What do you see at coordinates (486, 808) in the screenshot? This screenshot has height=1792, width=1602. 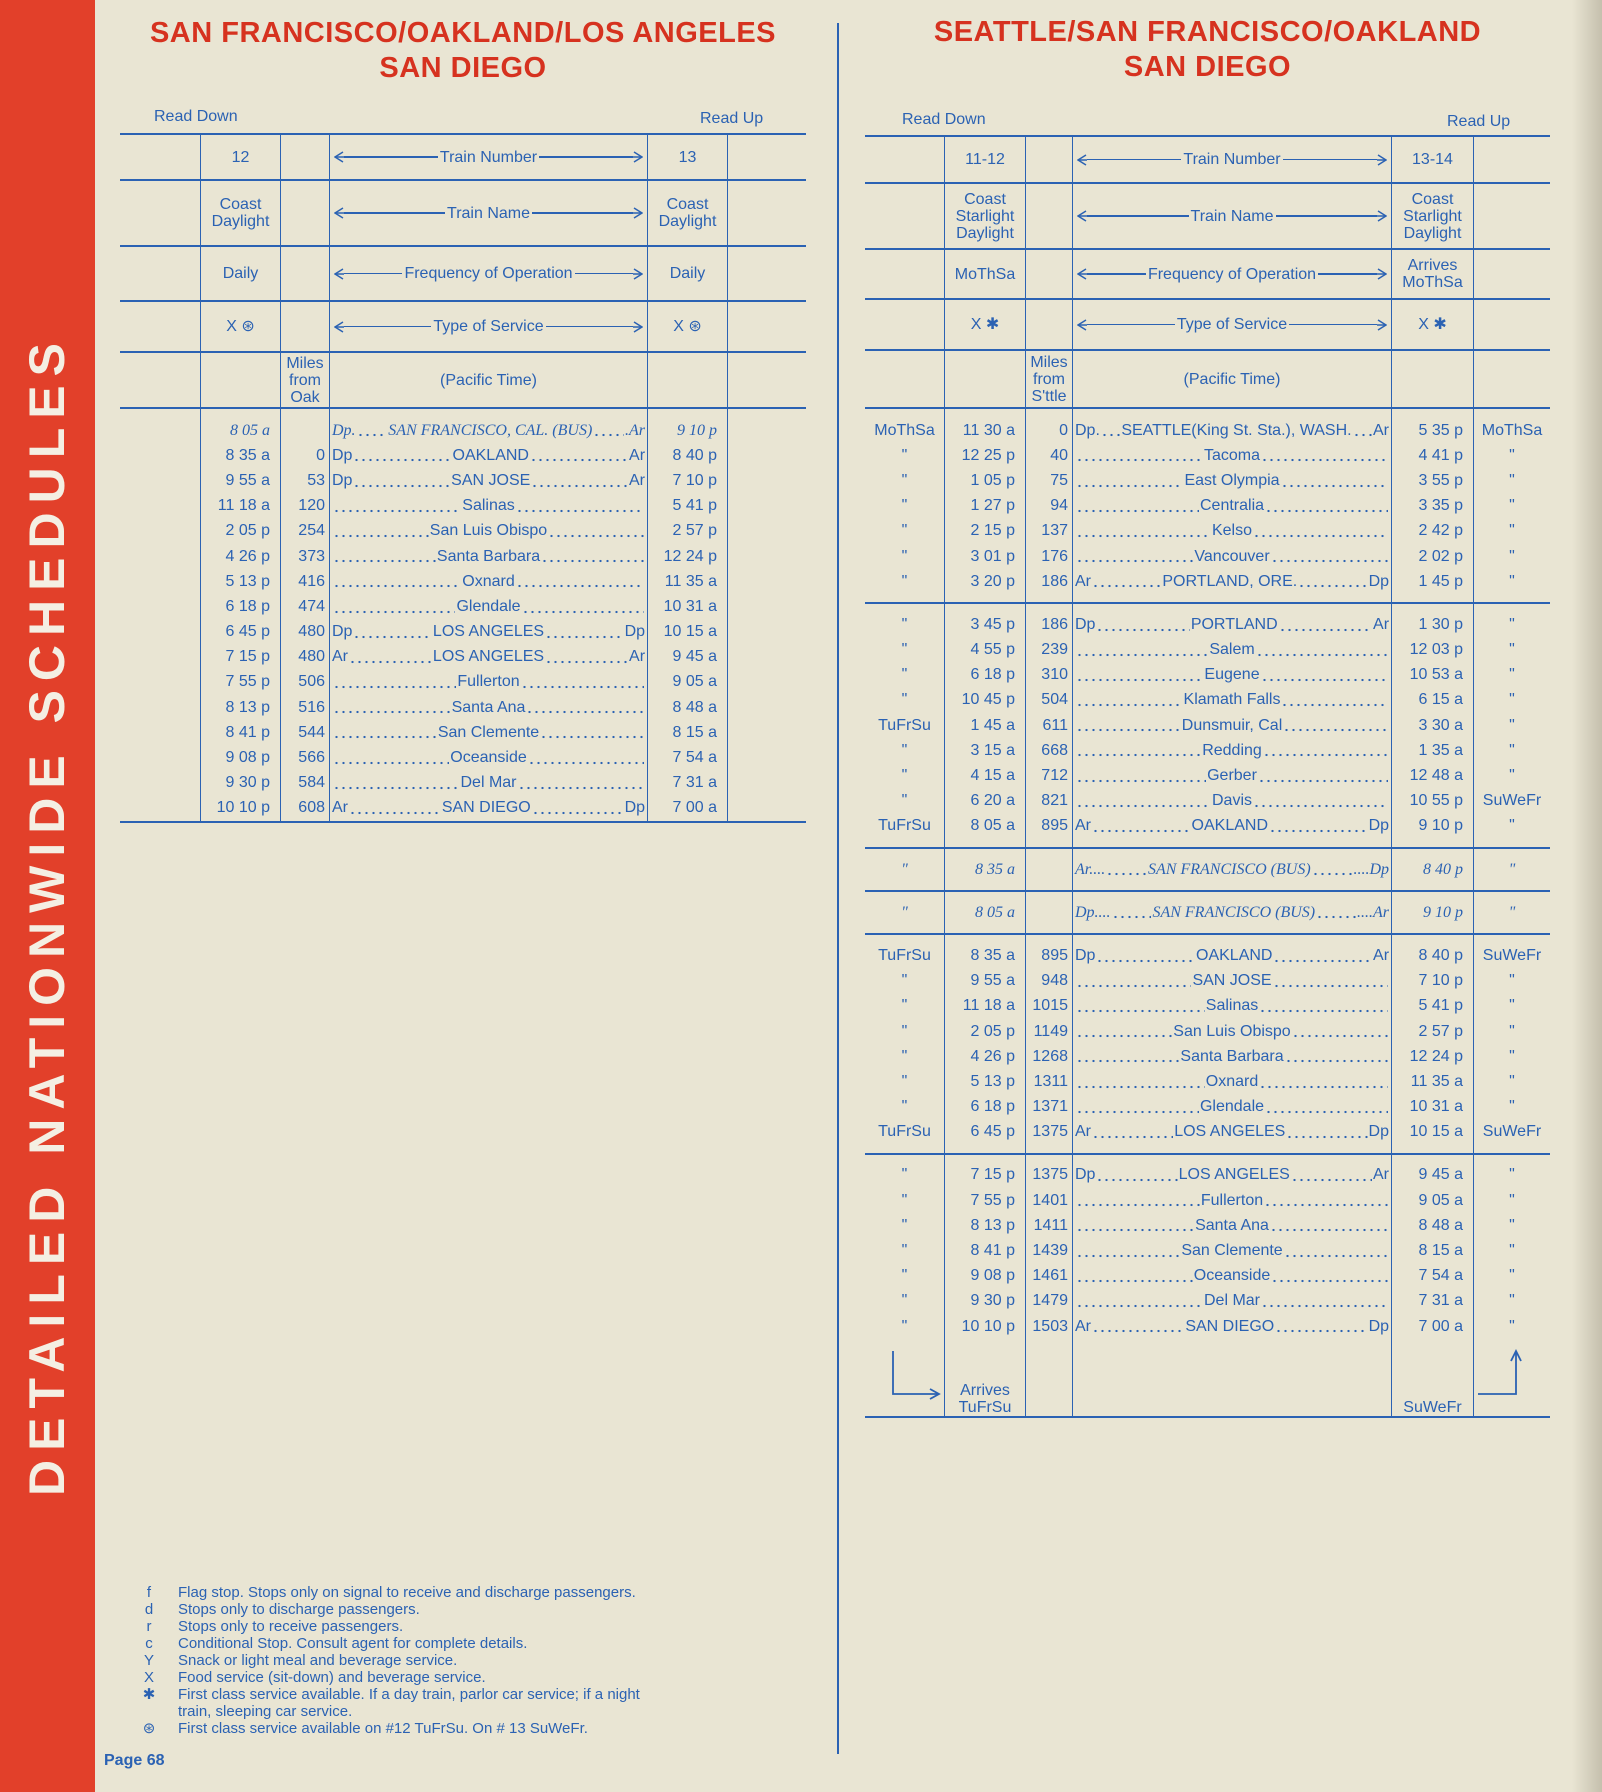 I see `station-name: SAN DIEGO` at bounding box center [486, 808].